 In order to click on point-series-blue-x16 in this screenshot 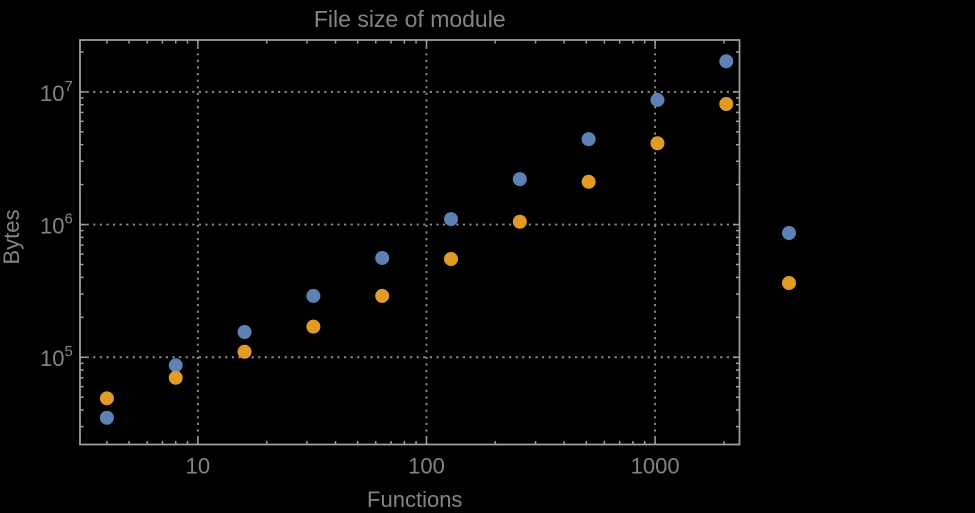, I will do `click(244, 331)`.